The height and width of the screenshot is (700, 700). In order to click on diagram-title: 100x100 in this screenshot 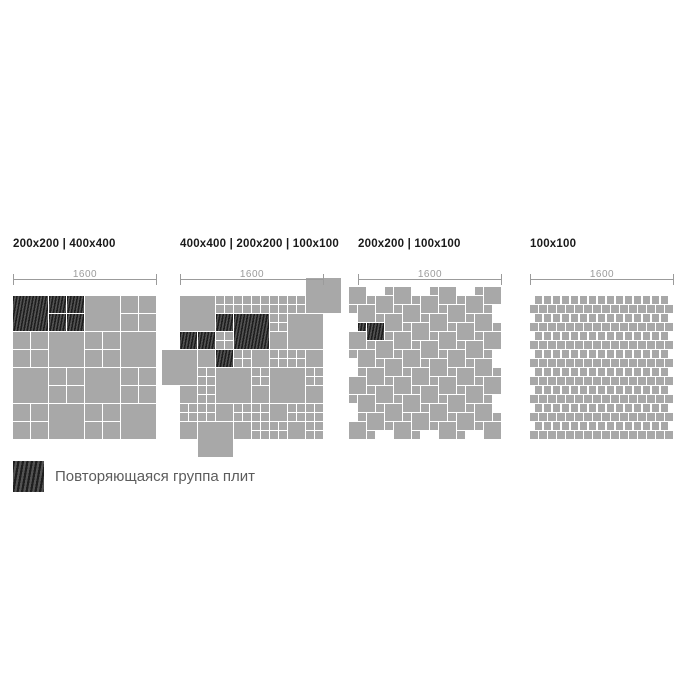, I will do `click(553, 244)`.